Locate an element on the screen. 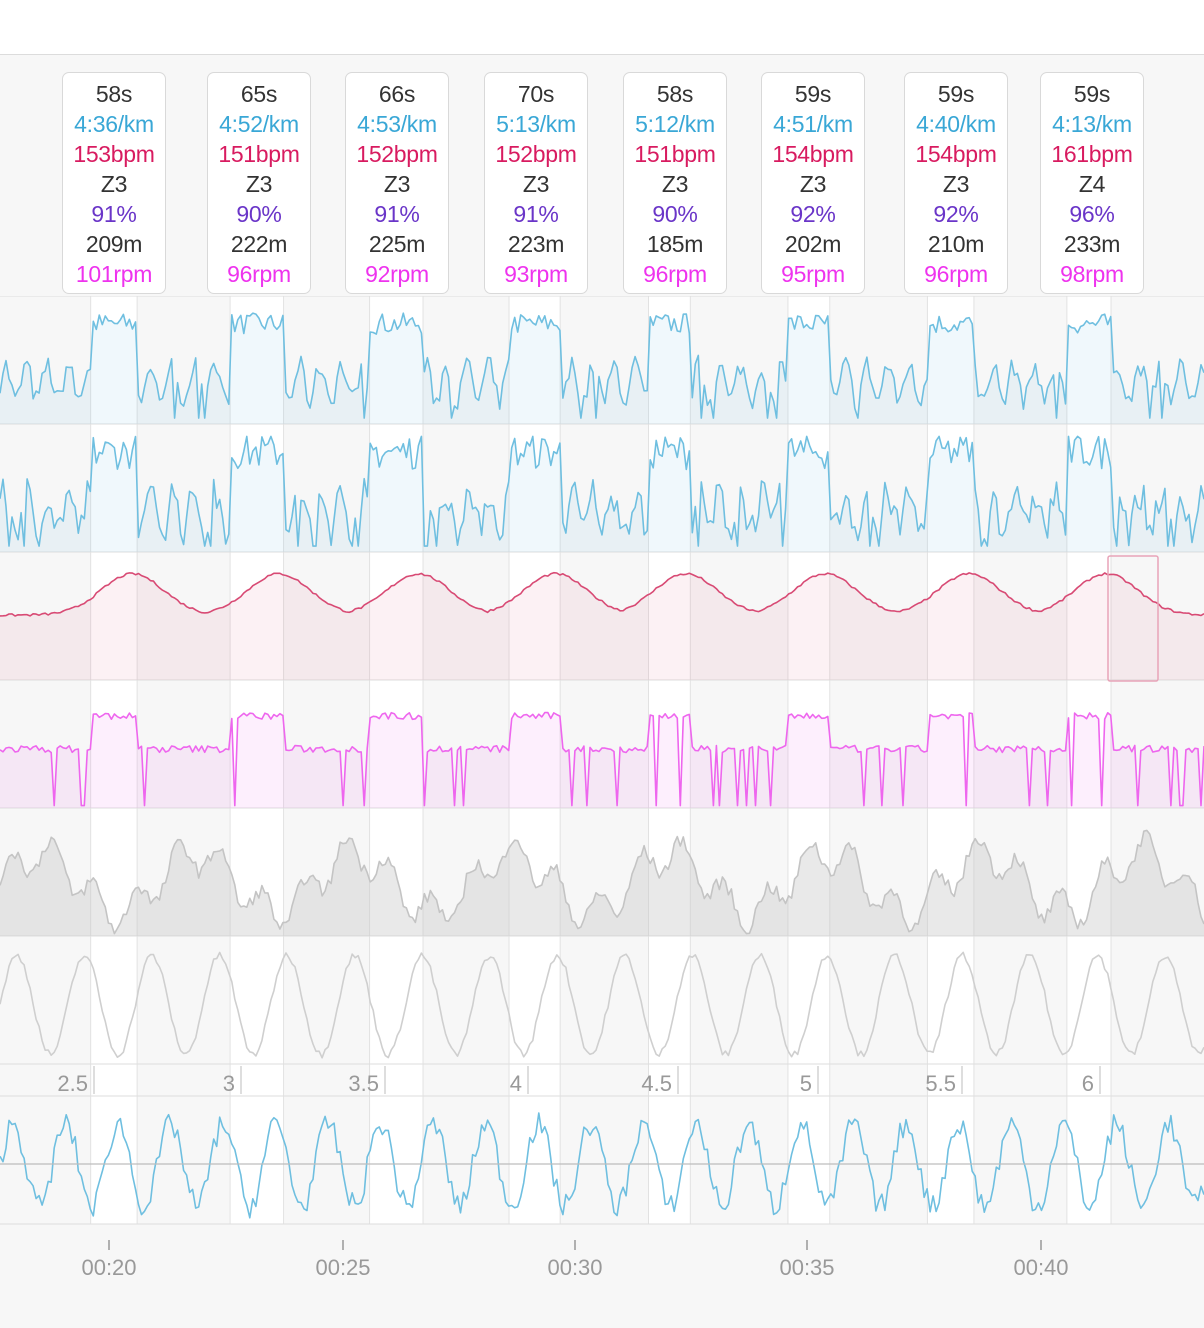 The width and height of the screenshot is (1204, 1328). interval-card: 59s 4:51/km 154bpm Z3 92% 202m 95rpm is located at coordinates (813, 183).